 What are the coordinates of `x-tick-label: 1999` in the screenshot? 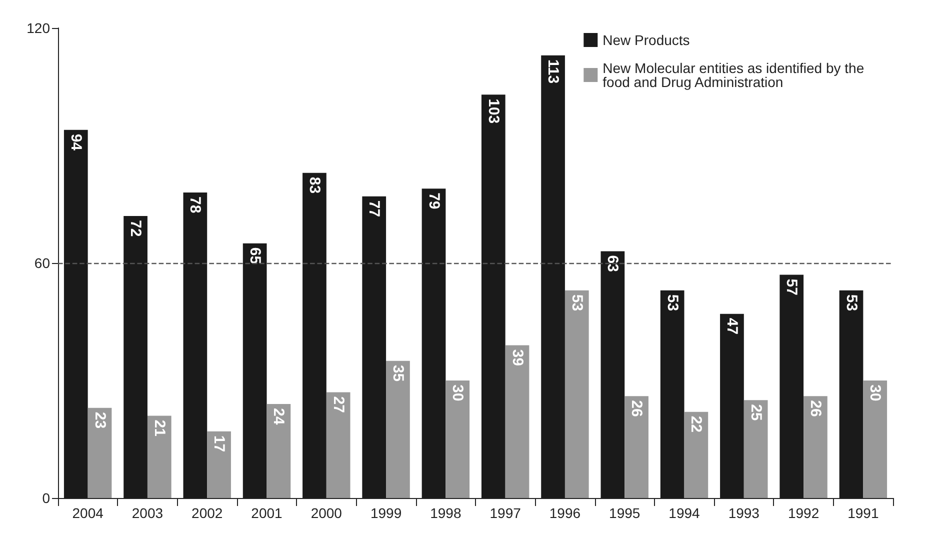 It's located at (386, 513).